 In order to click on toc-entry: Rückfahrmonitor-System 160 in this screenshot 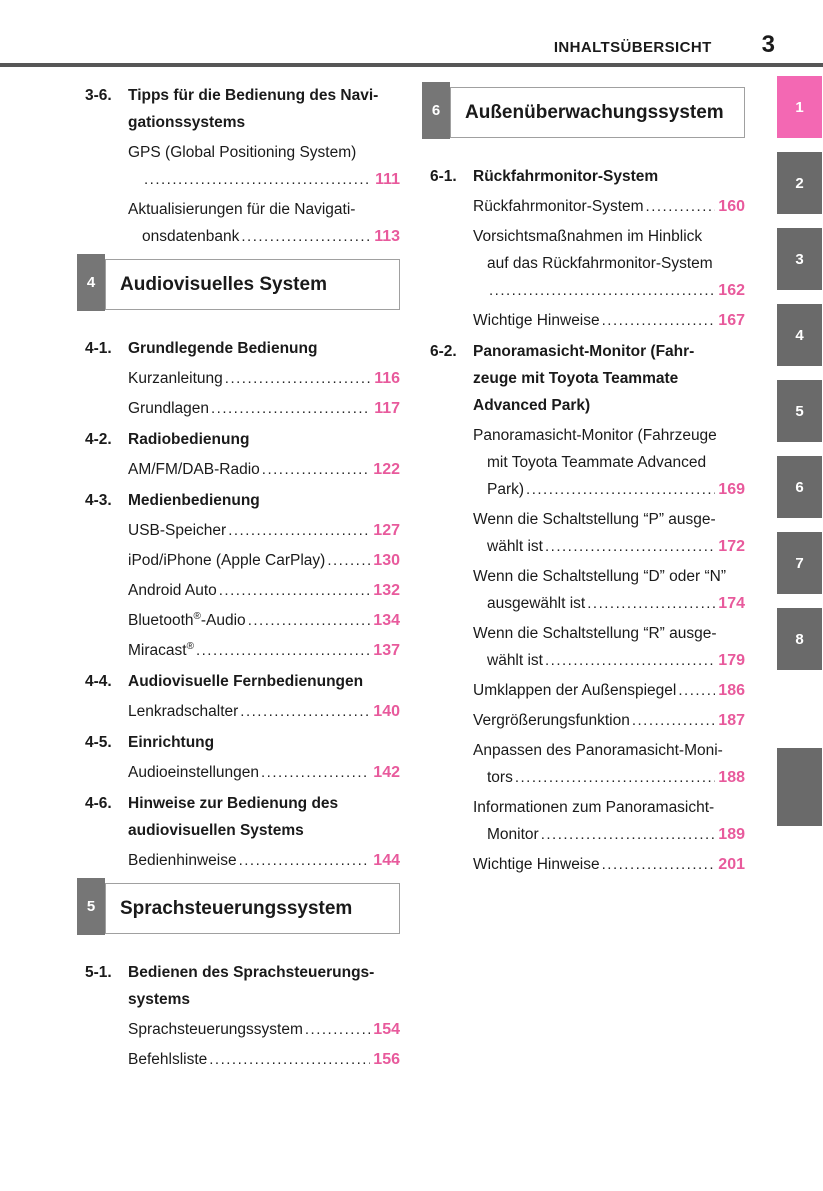, I will do `click(609, 206)`.